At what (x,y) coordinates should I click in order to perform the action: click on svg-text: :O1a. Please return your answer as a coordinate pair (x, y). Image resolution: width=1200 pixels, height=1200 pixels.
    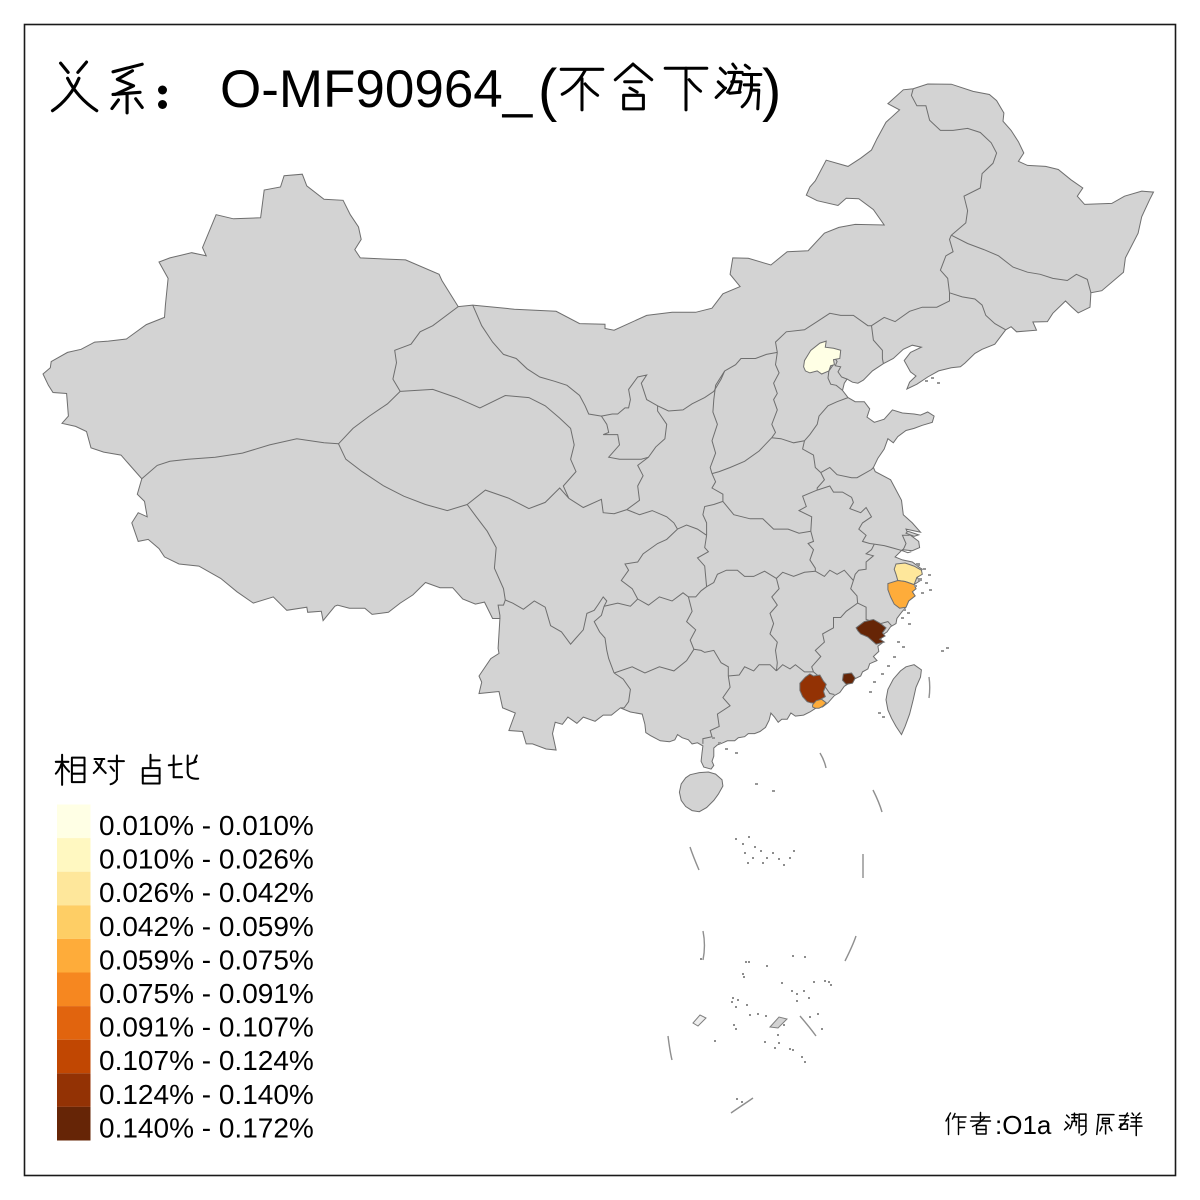
    Looking at the image, I should click on (1023, 1125).